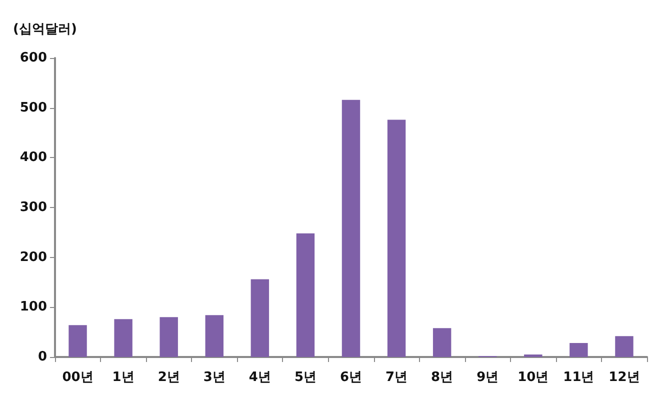 This screenshot has height=405, width=669. I want to click on y-tick-label: 400, so click(33, 158).